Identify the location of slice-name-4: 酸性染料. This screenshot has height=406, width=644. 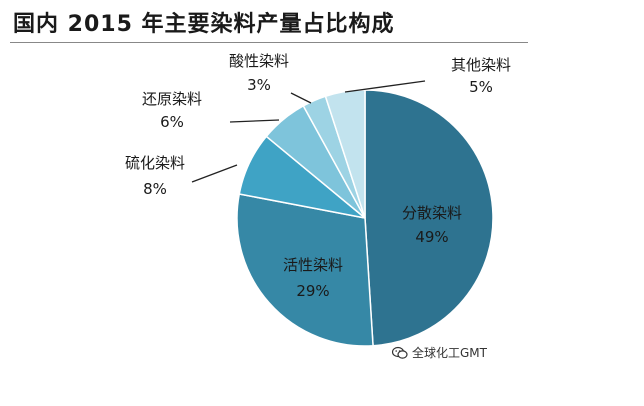
(259, 61).